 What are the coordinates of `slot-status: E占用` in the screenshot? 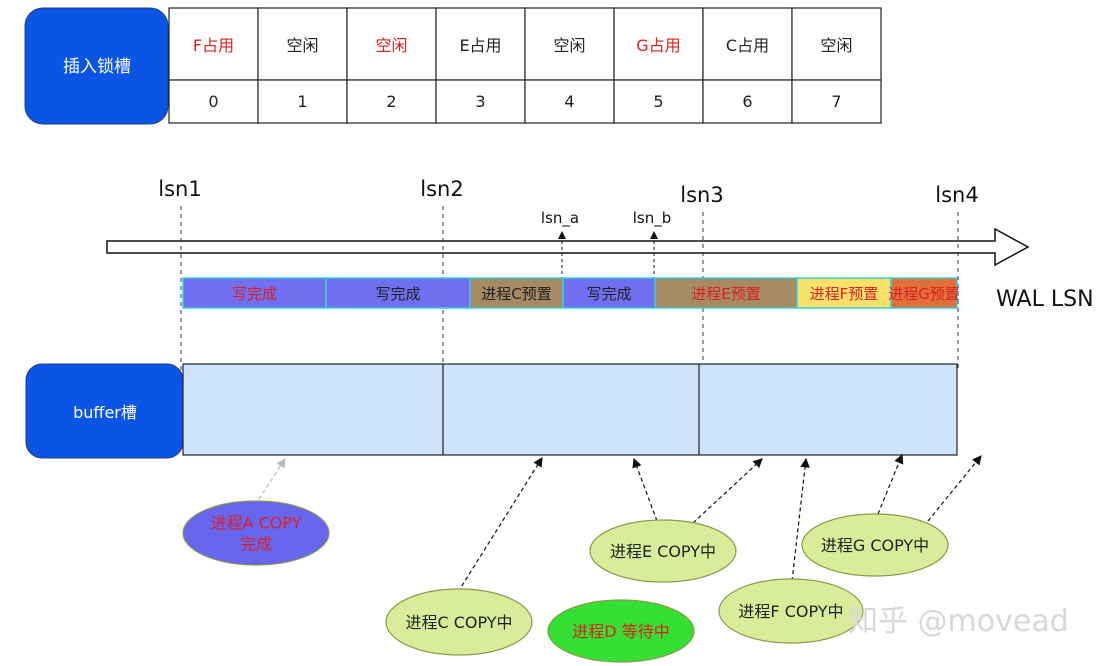 It's located at (480, 45).